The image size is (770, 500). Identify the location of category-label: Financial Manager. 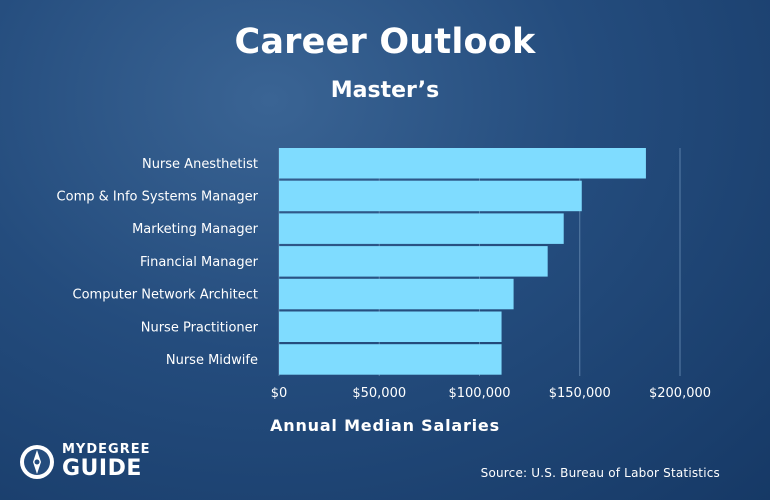
(199, 262).